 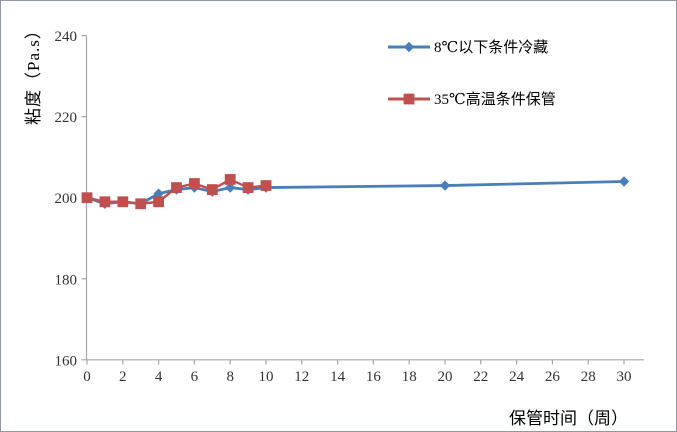 What do you see at coordinates (338, 377) in the screenshot?
I see `x-tick-label: 14` at bounding box center [338, 377].